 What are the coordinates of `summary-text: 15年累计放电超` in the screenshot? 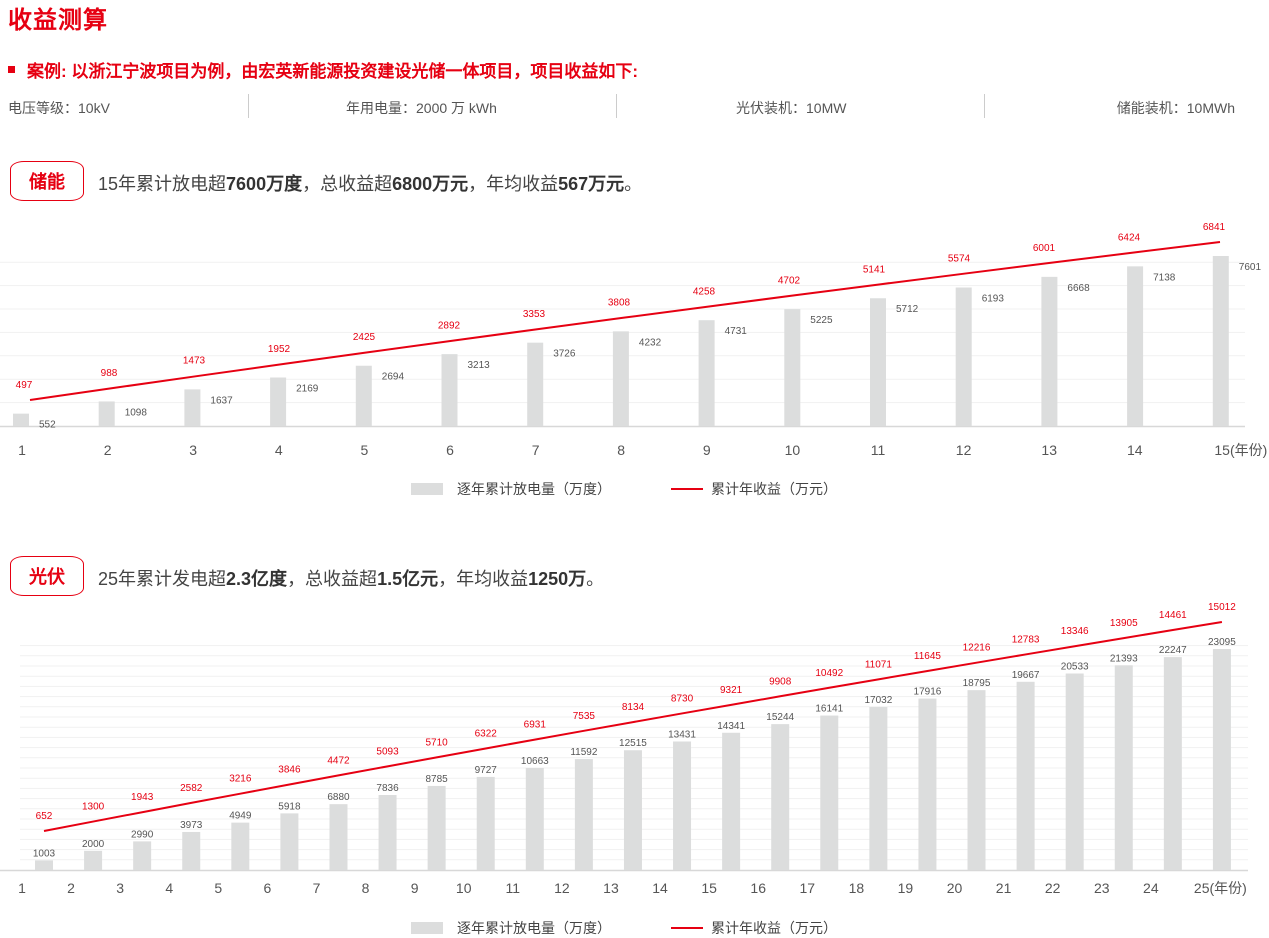 It's located at (162, 184).